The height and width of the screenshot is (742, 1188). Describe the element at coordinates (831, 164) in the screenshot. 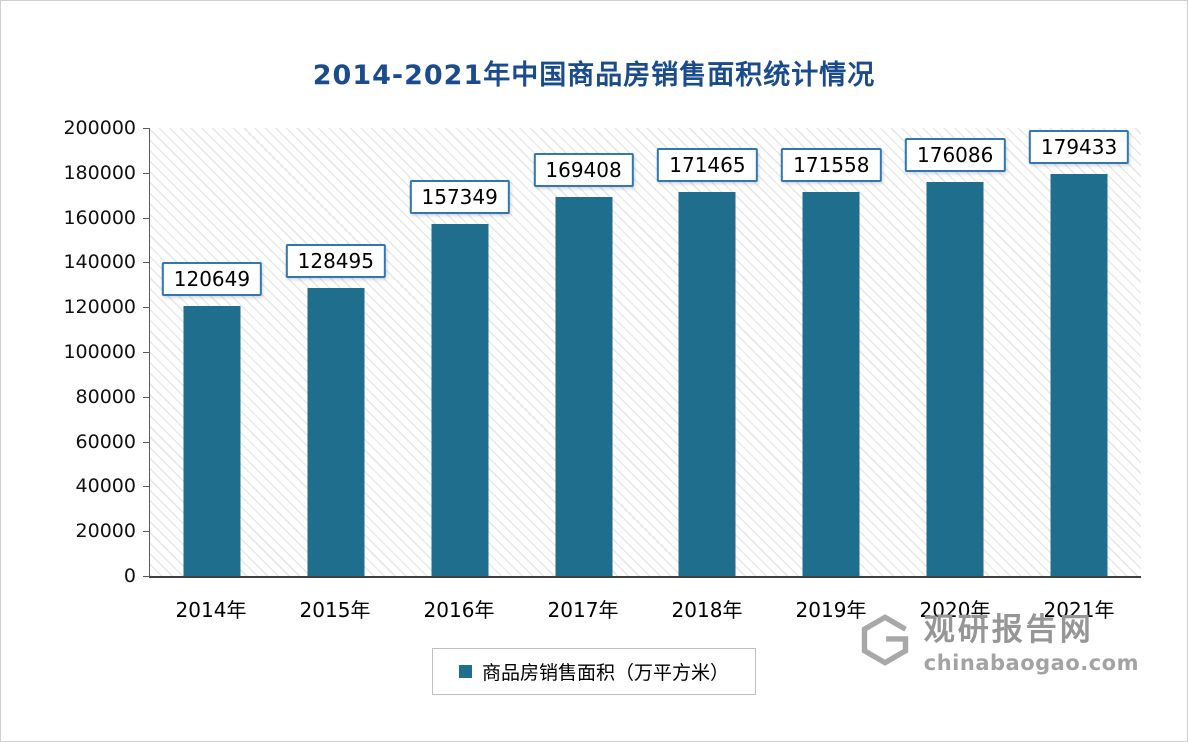

I see `data-label: 171558` at that location.